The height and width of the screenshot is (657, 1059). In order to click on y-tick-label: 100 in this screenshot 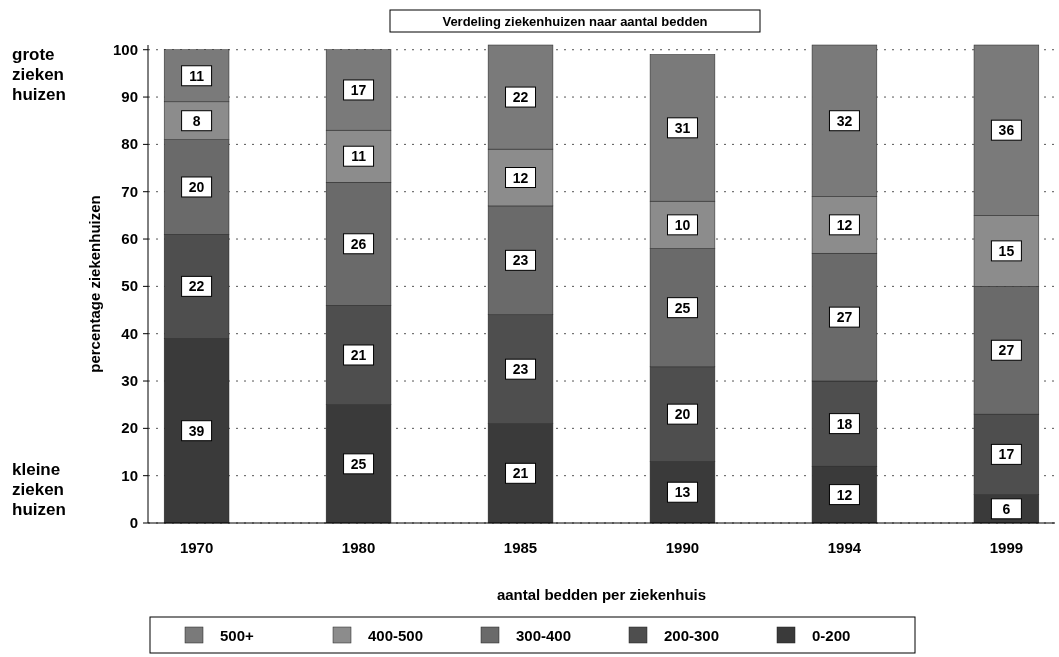, I will do `click(125, 49)`.